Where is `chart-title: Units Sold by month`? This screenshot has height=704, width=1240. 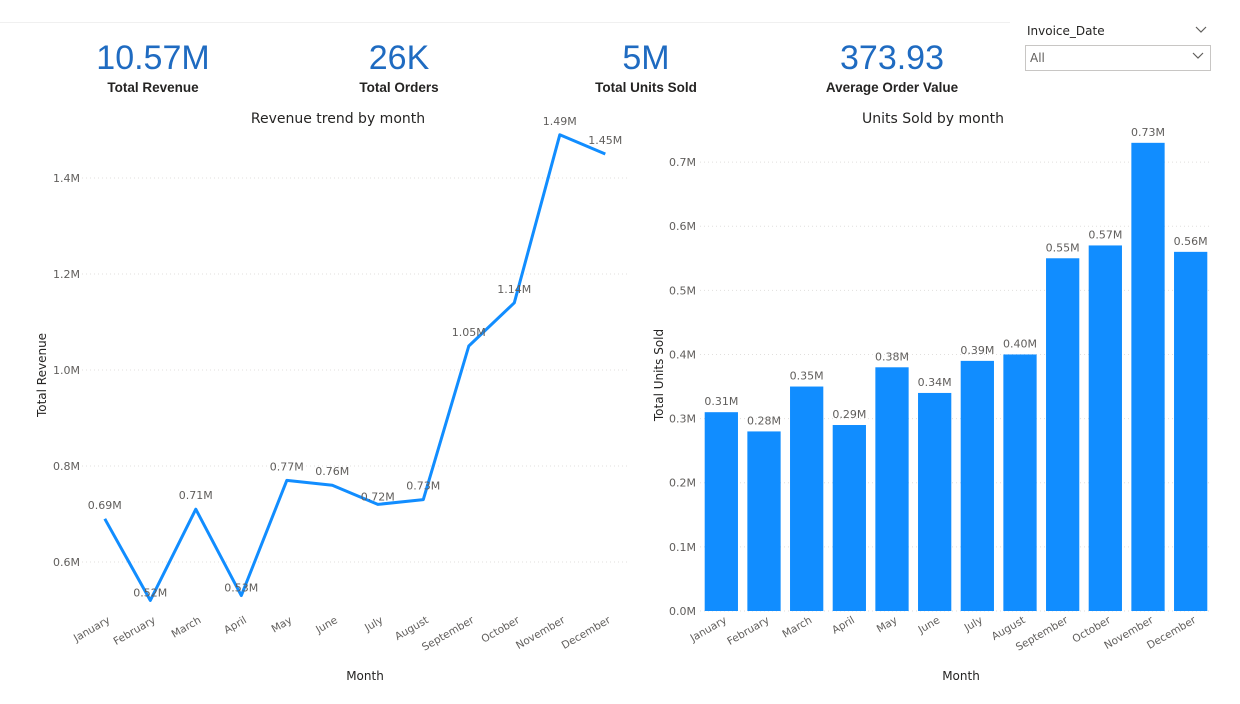
chart-title: Units Sold by month is located at coordinates (933, 119).